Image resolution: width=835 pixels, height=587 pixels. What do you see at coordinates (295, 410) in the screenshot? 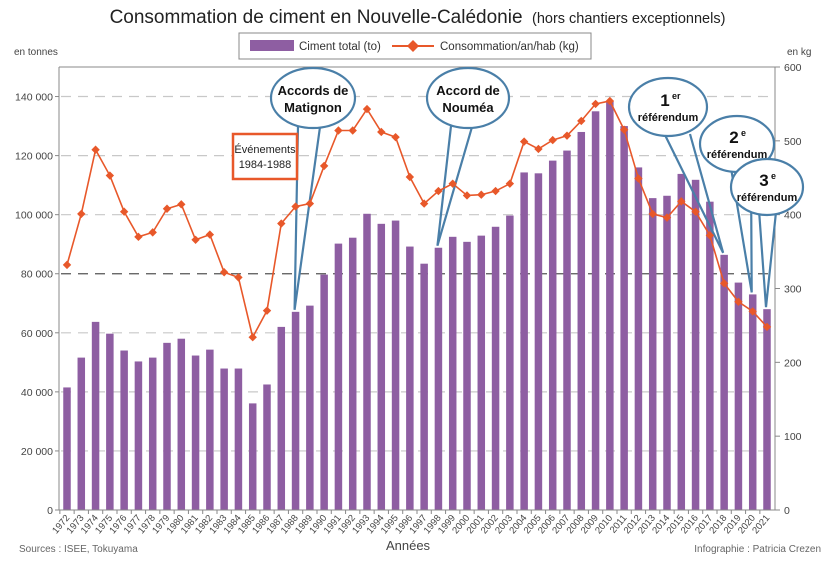
I see `bar-1988` at bounding box center [295, 410].